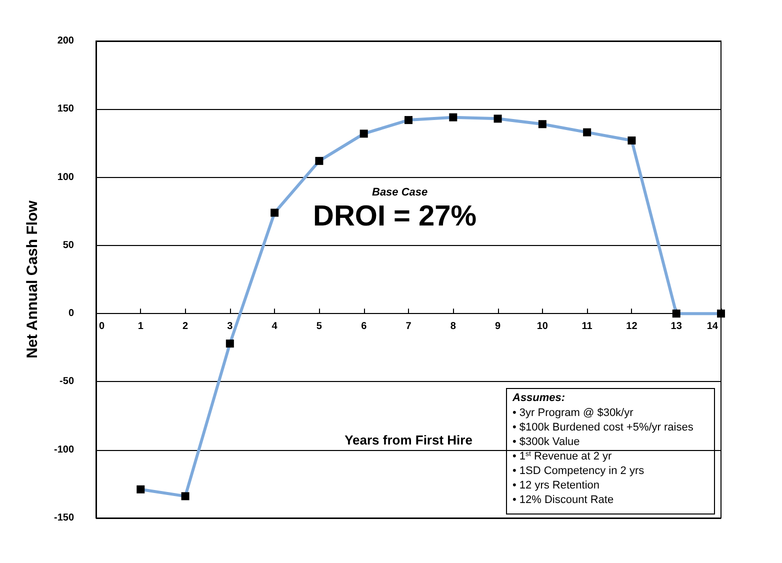 The height and width of the screenshot is (563, 782). I want to click on x-tick-label: 2, so click(185, 326).